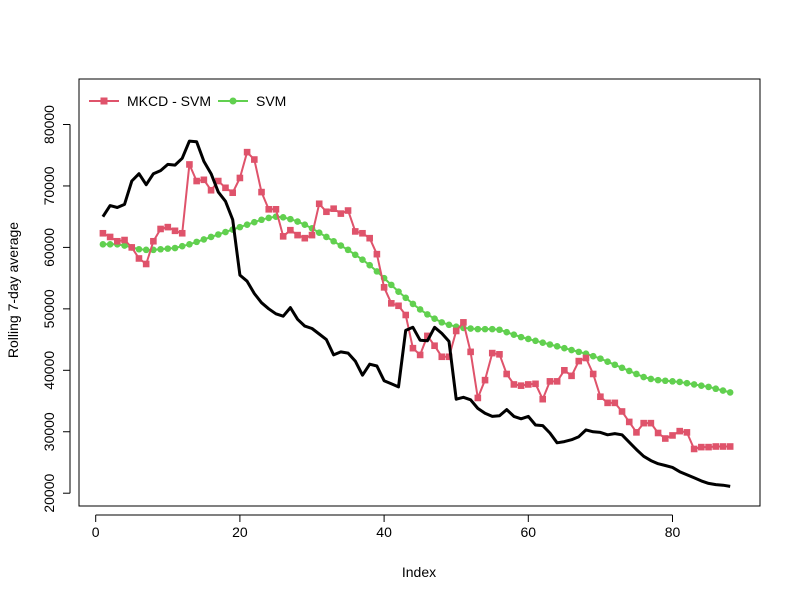 The height and width of the screenshot is (600, 800). What do you see at coordinates (49, 431) in the screenshot?
I see `y-tick-label: 30000` at bounding box center [49, 431].